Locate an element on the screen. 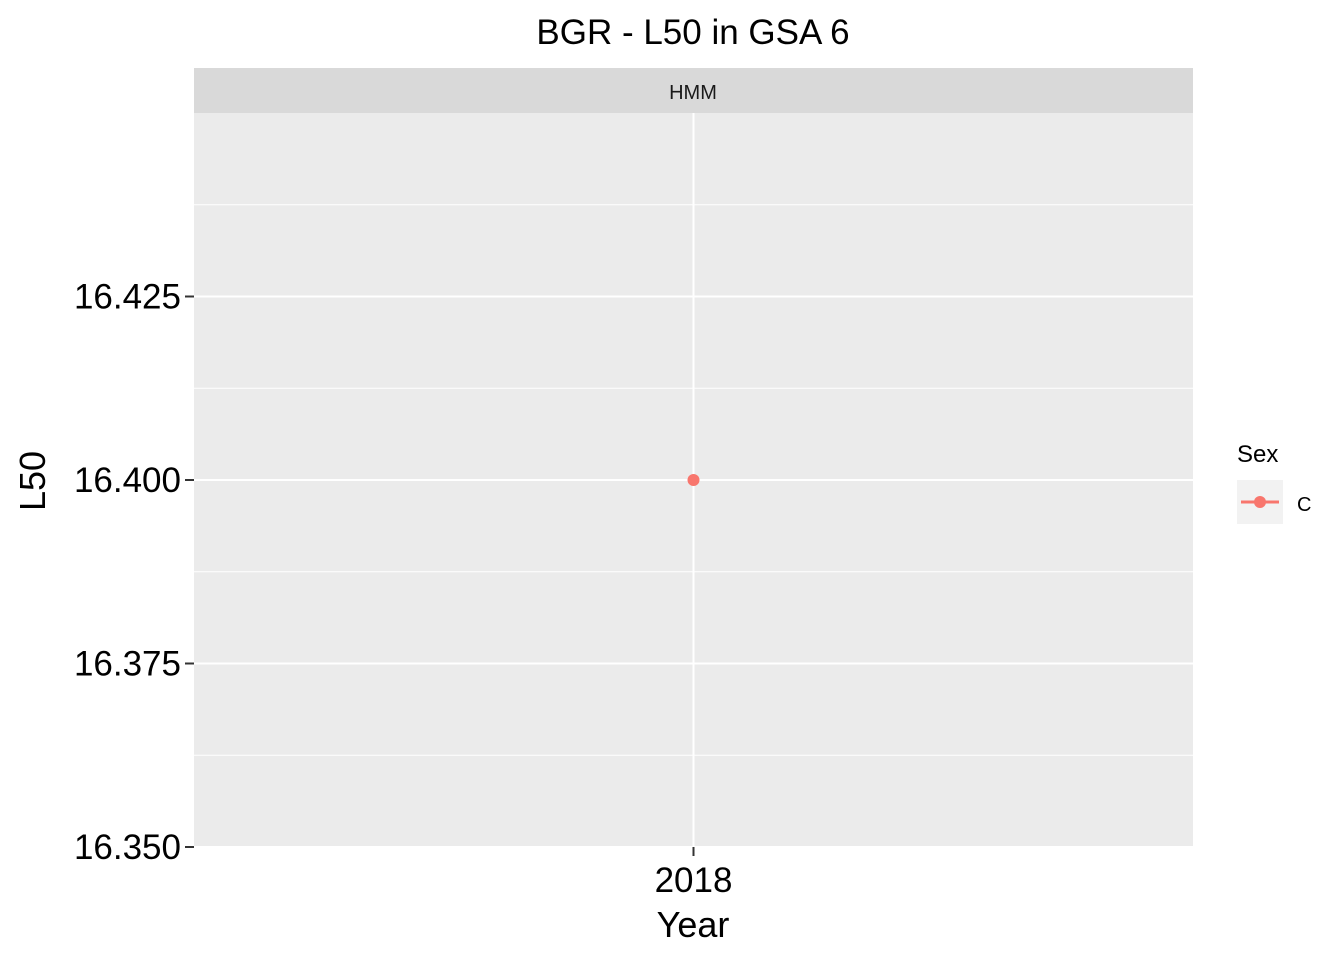  y-tick-label: 16.350 is located at coordinates (127, 847).